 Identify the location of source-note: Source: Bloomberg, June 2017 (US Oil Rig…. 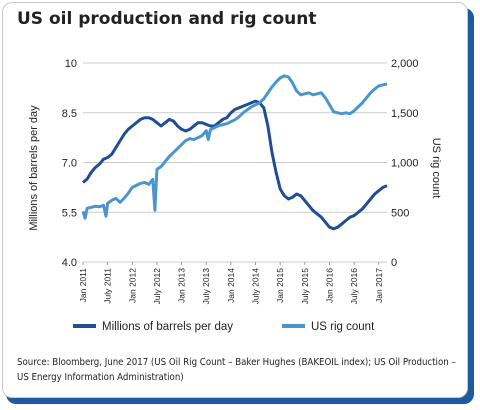
(236, 370).